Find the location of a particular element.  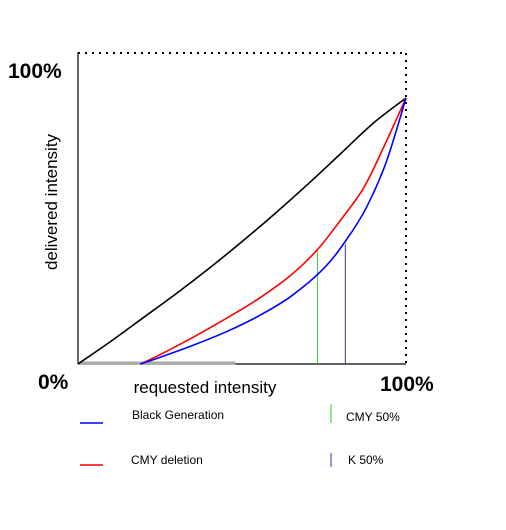

legend-label-black-generation: Black Generation is located at coordinates (178, 415).